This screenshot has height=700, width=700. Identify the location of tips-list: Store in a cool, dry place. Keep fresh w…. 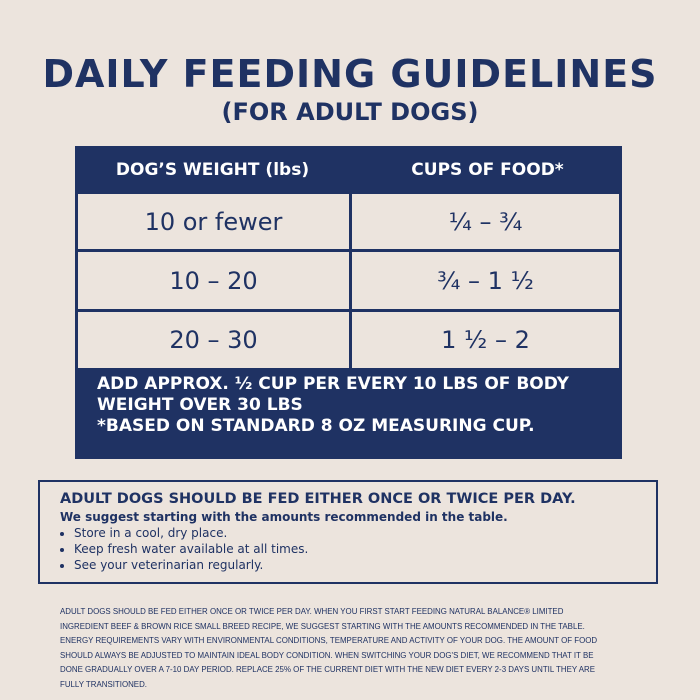
(348, 549).